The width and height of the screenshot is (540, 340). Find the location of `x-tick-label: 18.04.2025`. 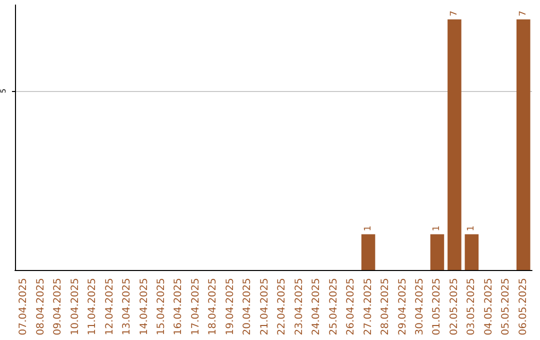

x-tick-label: 18.04.2025 is located at coordinates (213, 307).